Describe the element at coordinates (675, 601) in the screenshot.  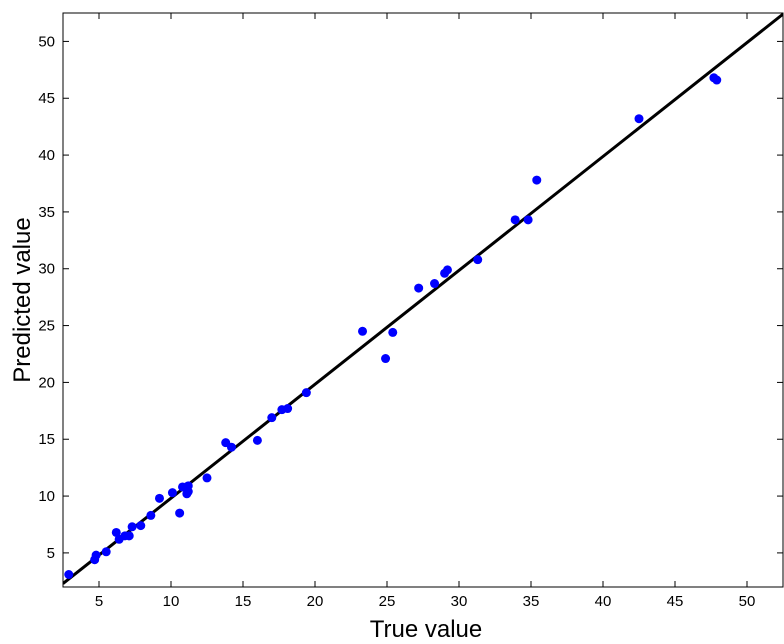
I see `x-tick-label: 45` at that location.